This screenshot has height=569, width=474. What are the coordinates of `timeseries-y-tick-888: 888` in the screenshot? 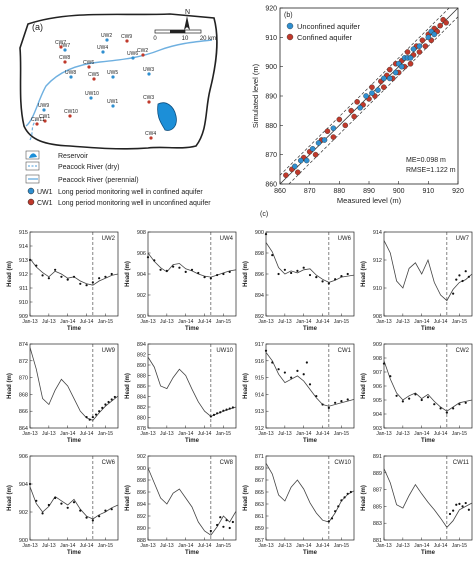 It's located at (141, 541).